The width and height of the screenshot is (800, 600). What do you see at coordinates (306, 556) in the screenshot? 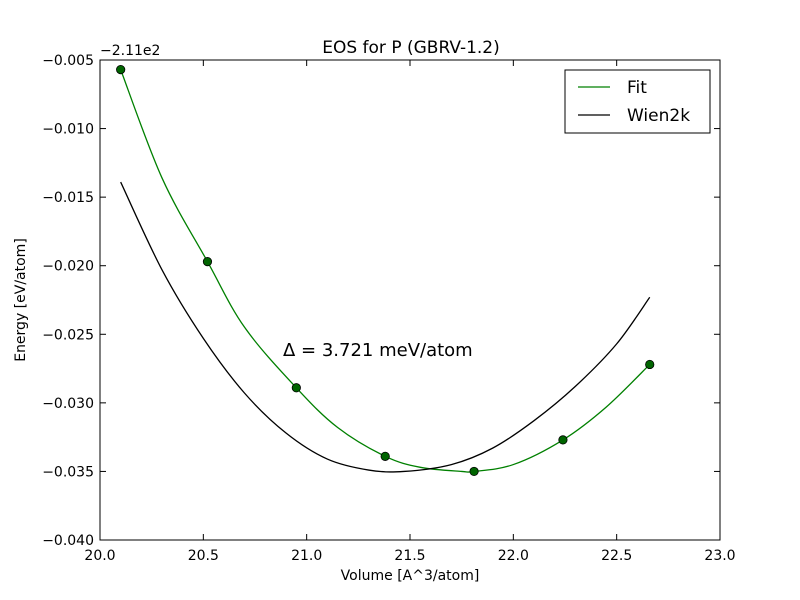
I see `x-tick-label: 21.0` at bounding box center [306, 556].